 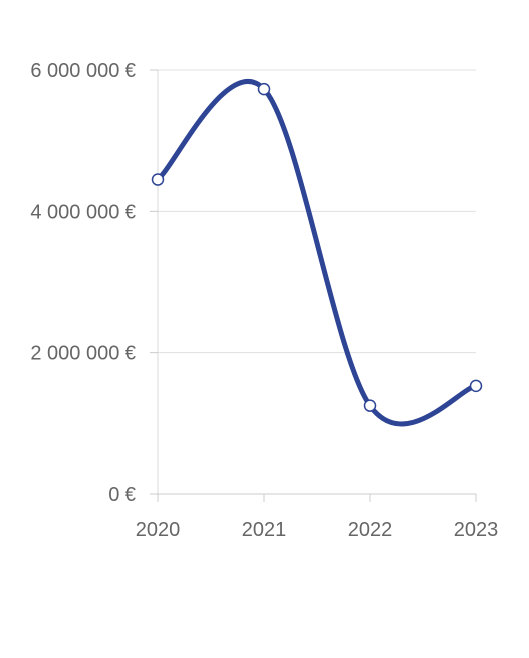 What do you see at coordinates (83, 71) in the screenshot?
I see `y-tick-label: 6 000 000 €` at bounding box center [83, 71].